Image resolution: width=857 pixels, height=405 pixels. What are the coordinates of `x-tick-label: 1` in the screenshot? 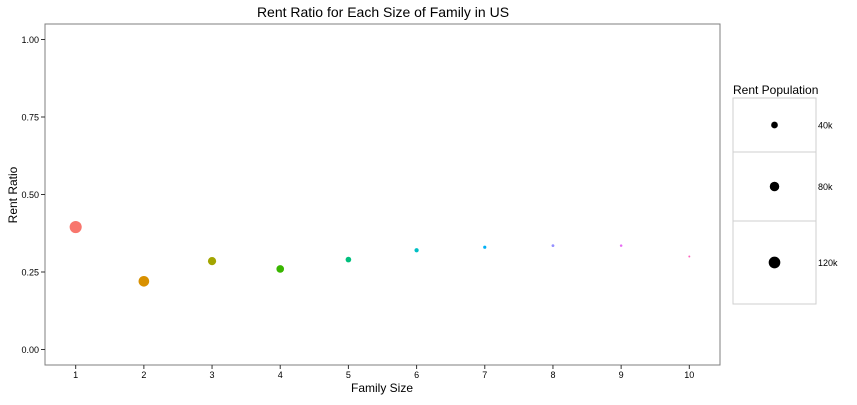 It's located at (75, 375).